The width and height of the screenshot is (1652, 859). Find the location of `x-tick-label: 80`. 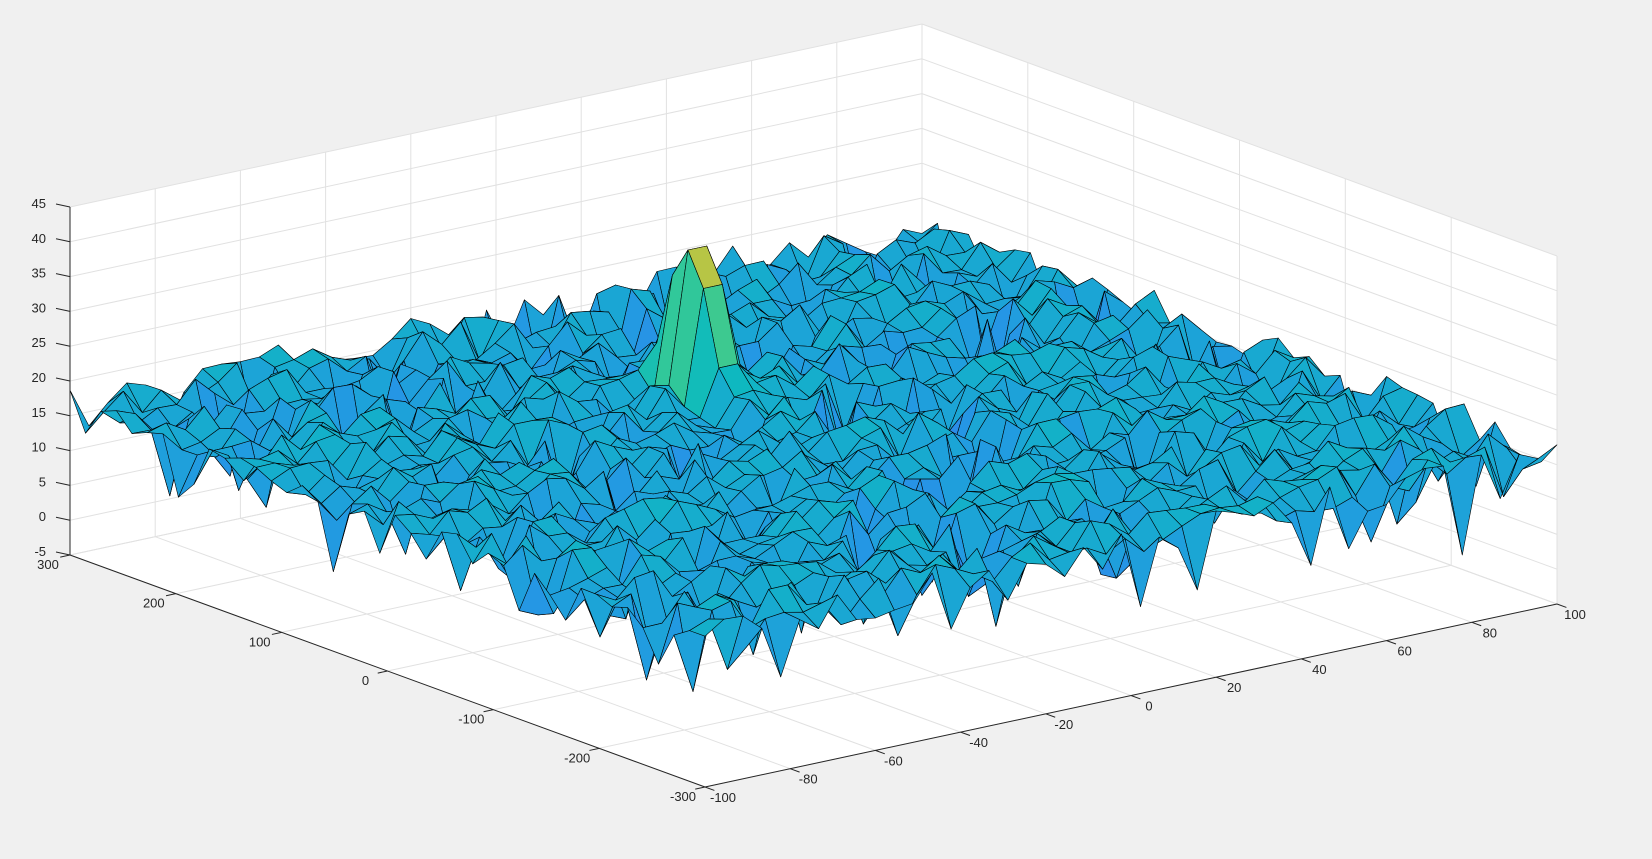

x-tick-label: 80 is located at coordinates (1490, 632).